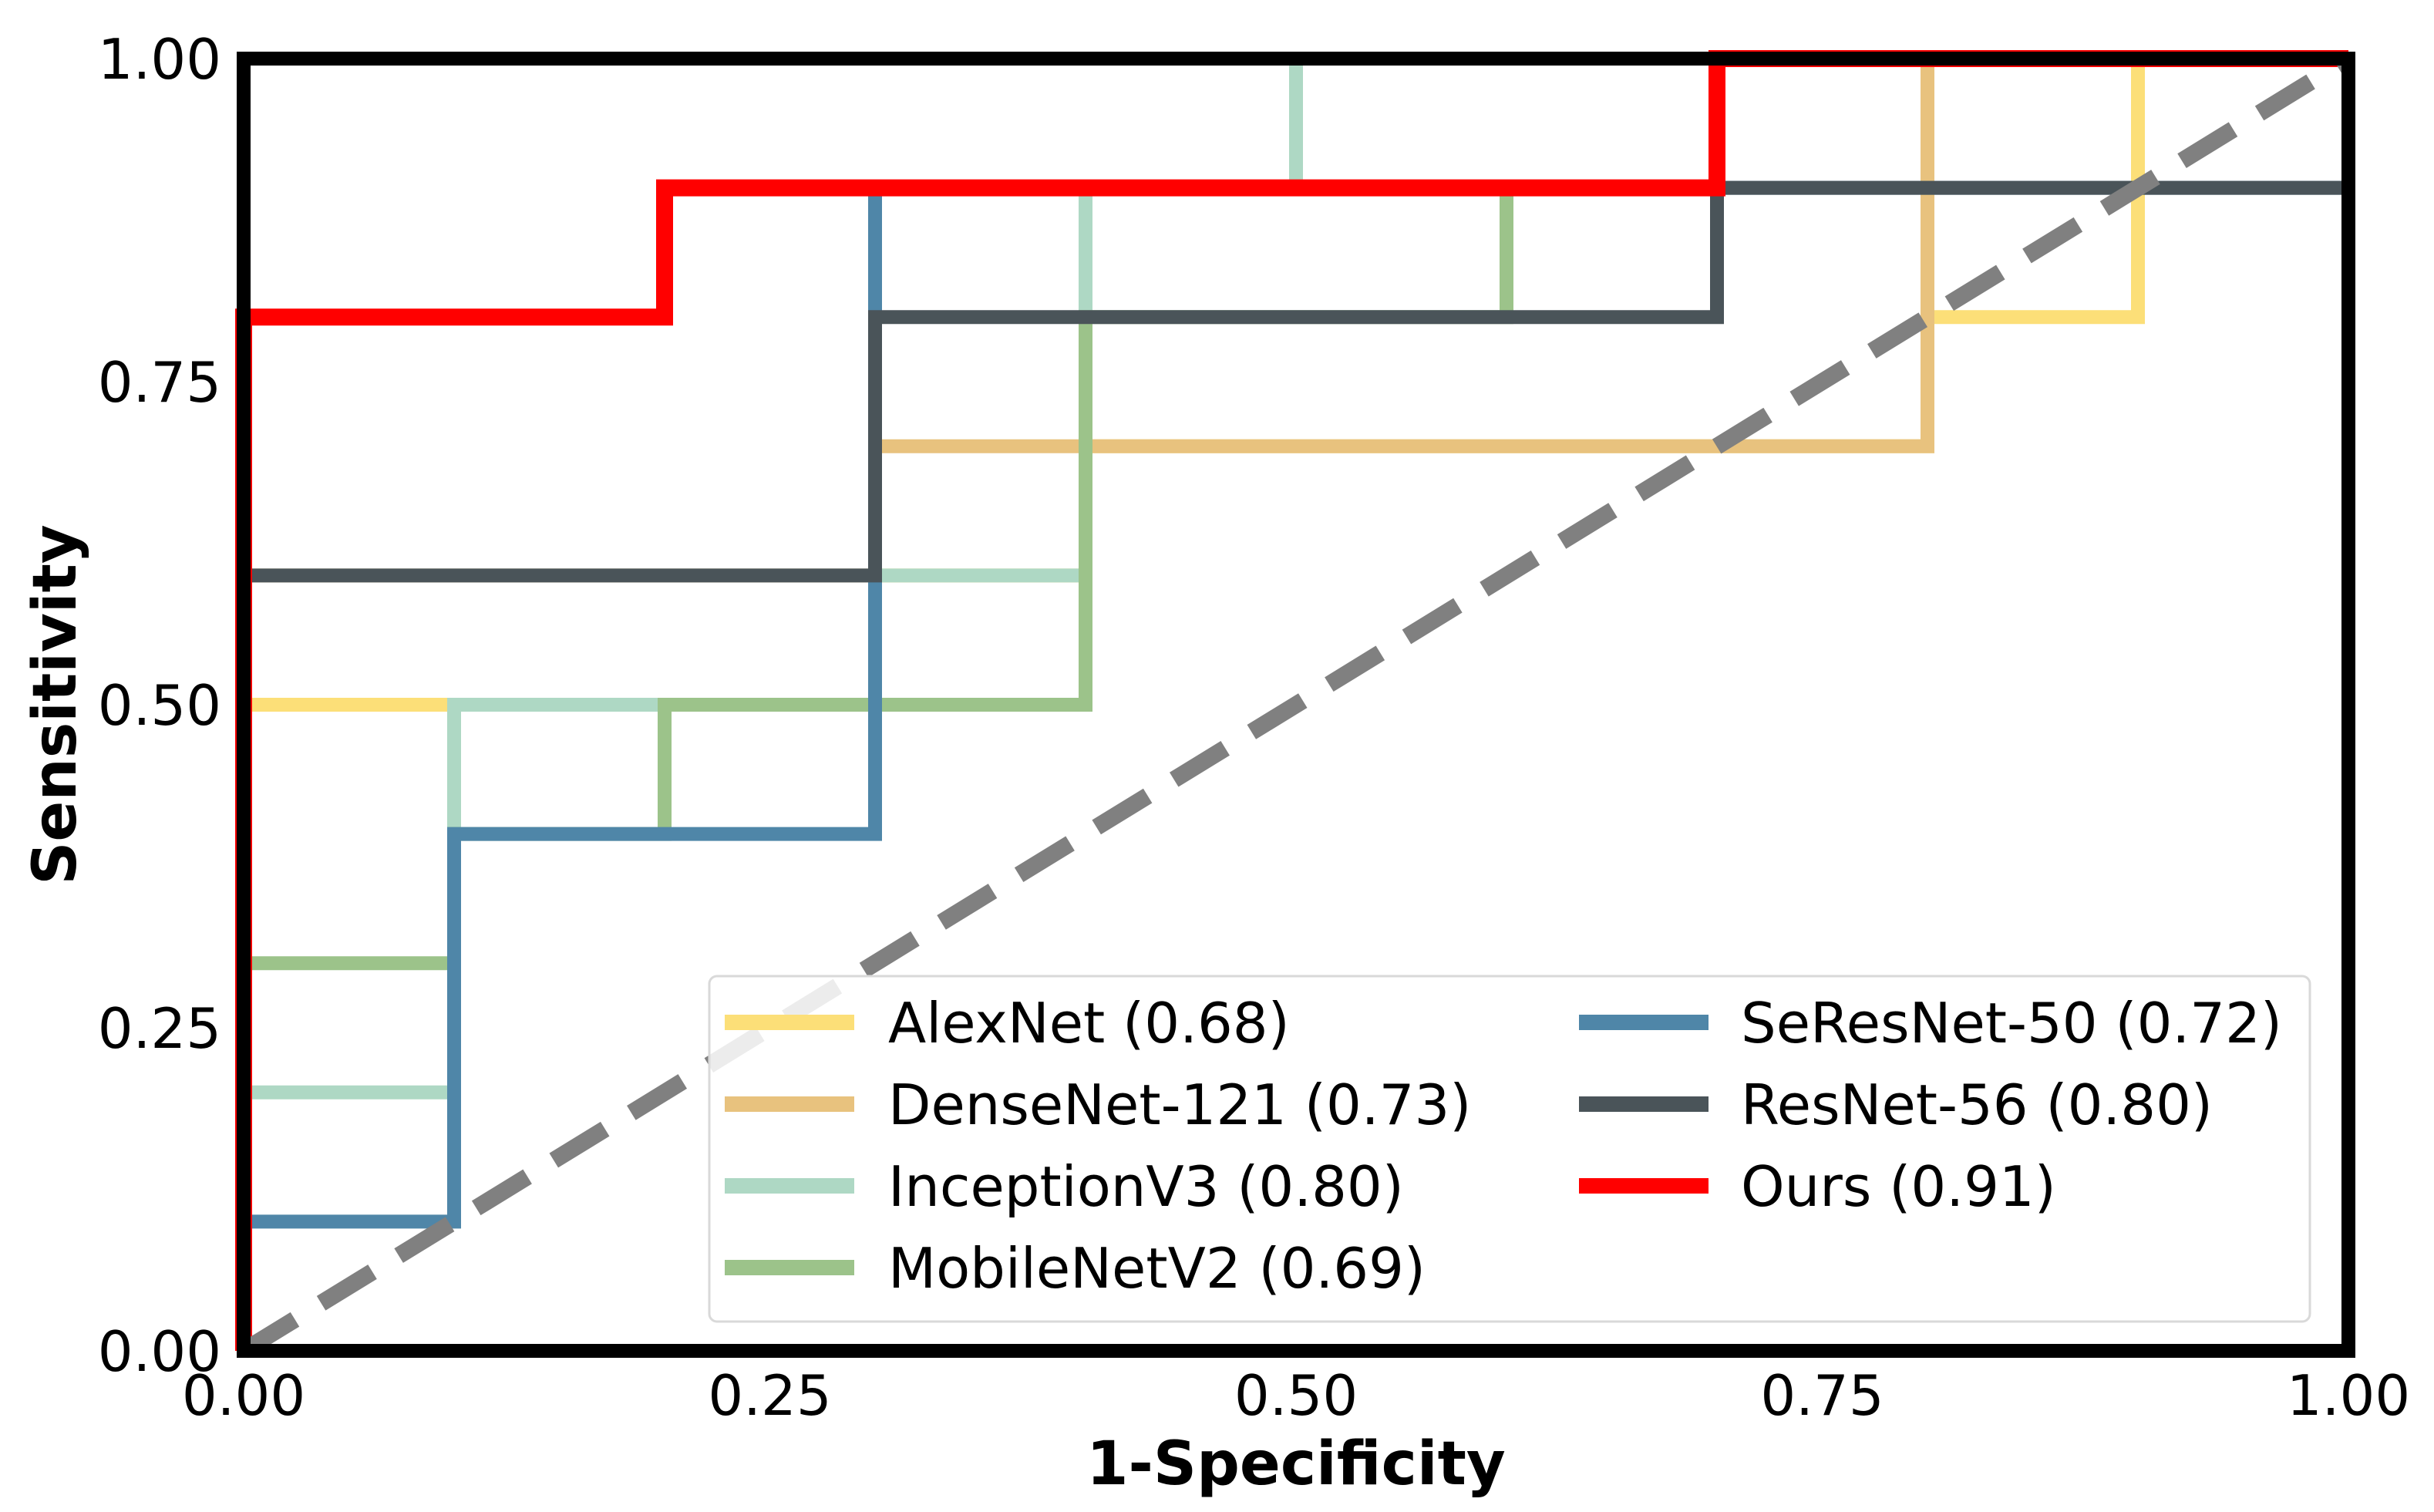  Describe the element at coordinates (243, 1395) in the screenshot. I see `x-tick-label: 0.00` at that location.